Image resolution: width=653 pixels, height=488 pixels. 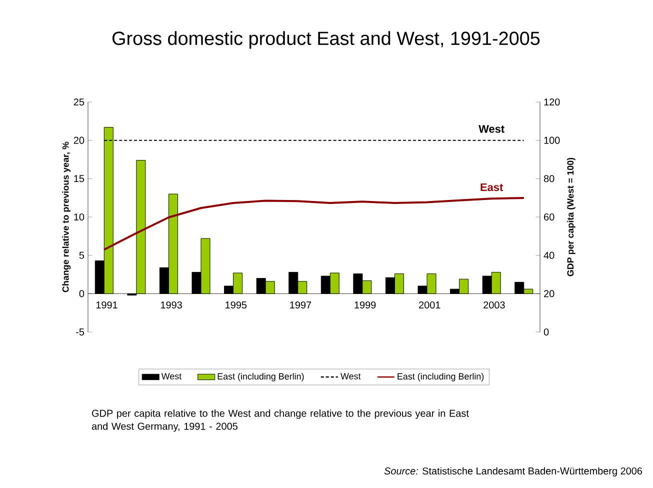 What do you see at coordinates (314, 224) in the screenshot?
I see `line-series` at bounding box center [314, 224].